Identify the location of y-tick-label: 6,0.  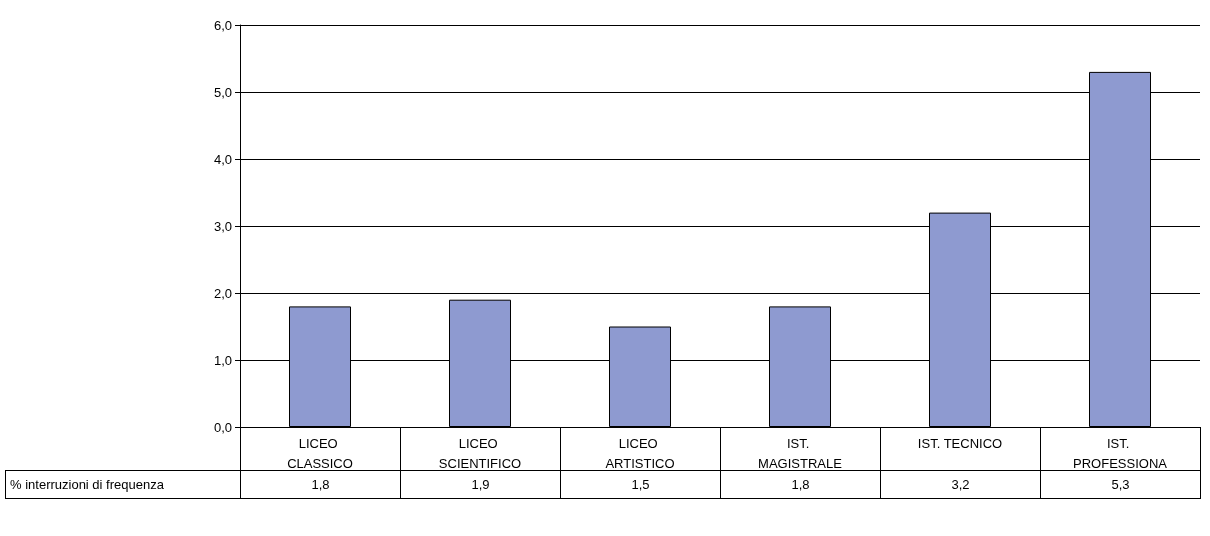
(222, 25).